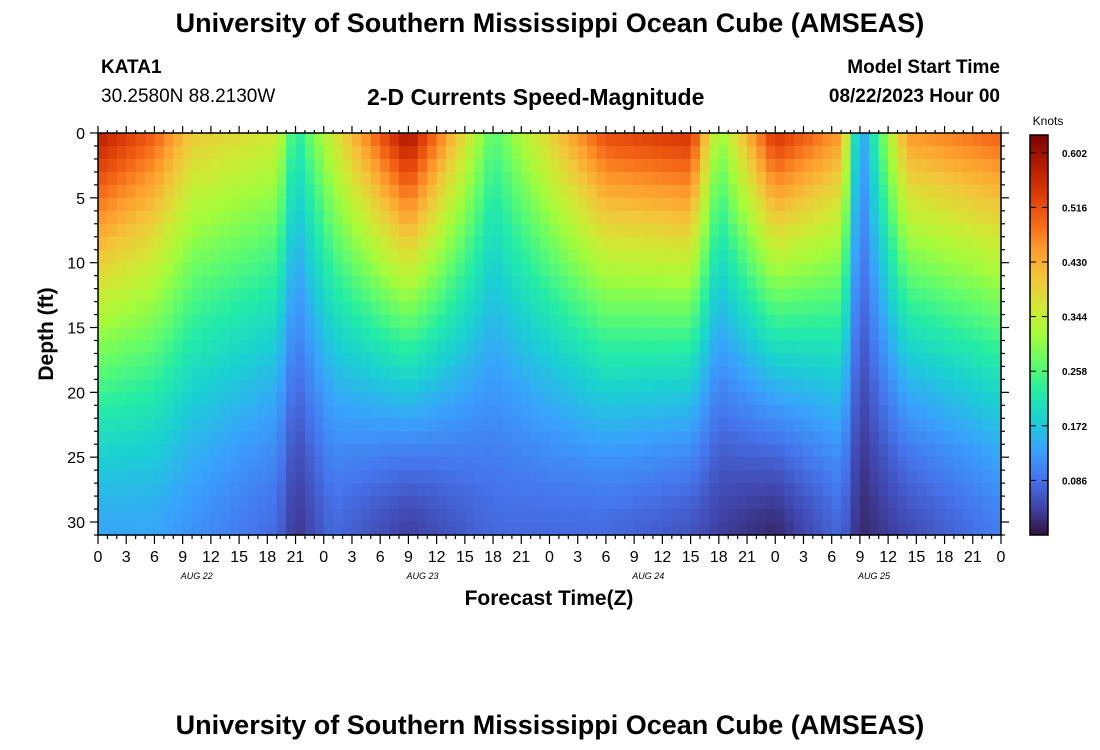  I want to click on date-label: AUG 22, so click(196, 576).